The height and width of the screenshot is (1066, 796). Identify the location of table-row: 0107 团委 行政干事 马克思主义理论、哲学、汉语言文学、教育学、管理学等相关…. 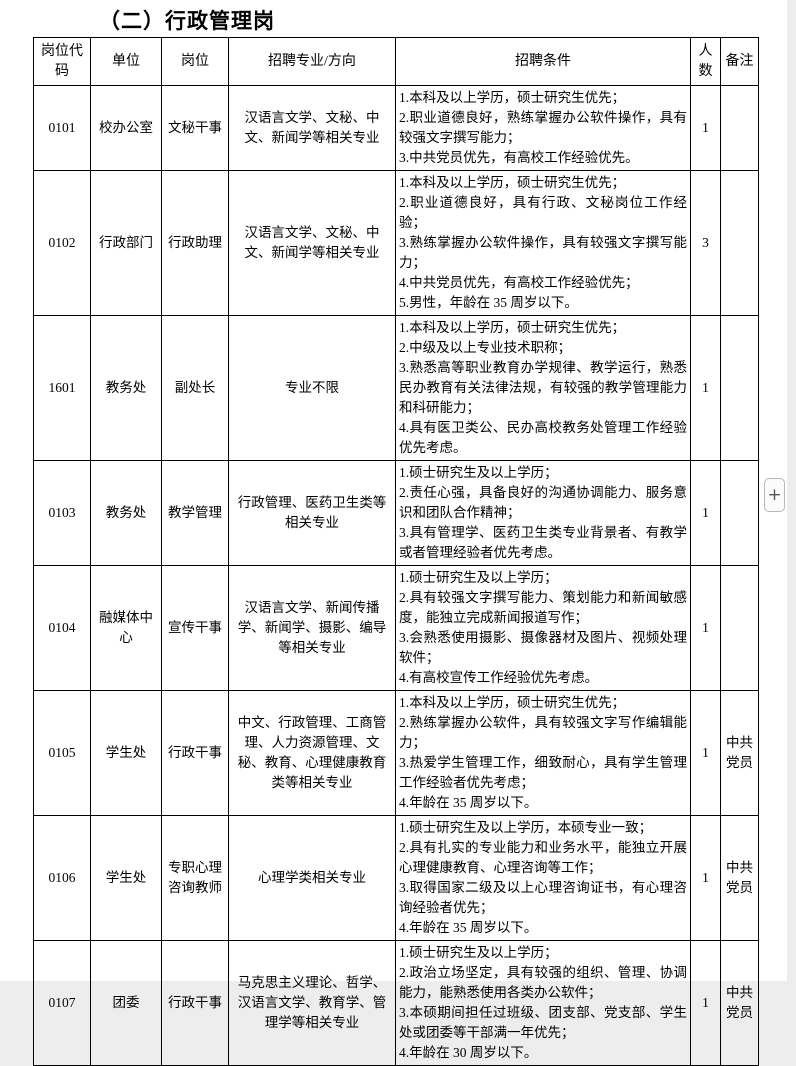
(396, 1003).